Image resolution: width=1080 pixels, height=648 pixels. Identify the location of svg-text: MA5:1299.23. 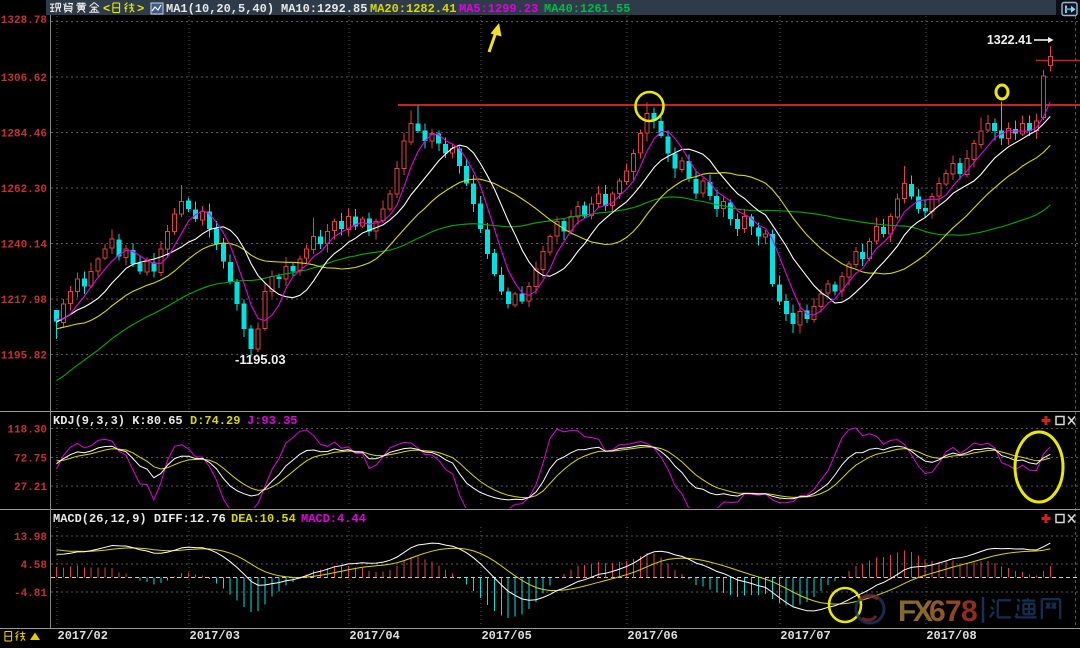
(498, 9).